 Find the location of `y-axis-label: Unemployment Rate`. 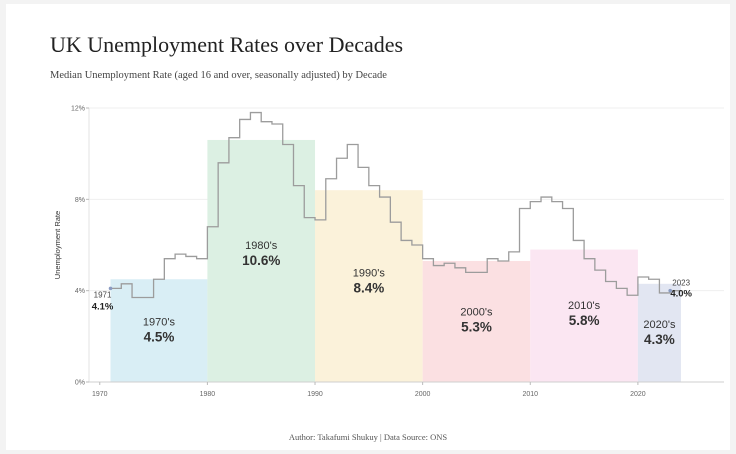

y-axis-label: Unemployment Rate is located at coordinates (57, 245).